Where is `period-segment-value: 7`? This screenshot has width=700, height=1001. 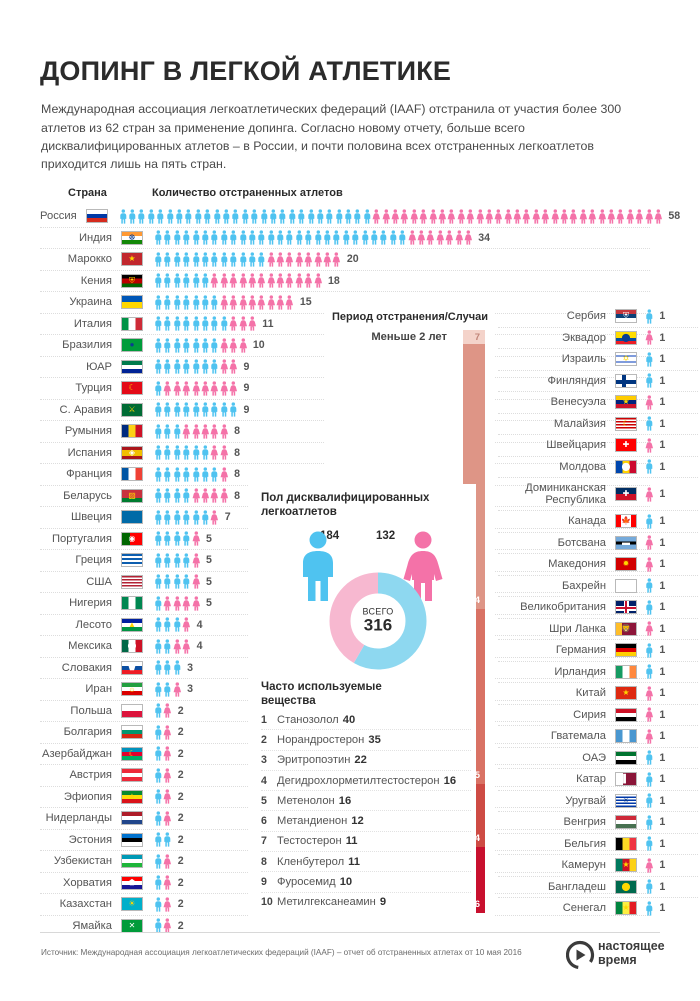
period-segment-value: 7 is located at coordinates (477, 337).